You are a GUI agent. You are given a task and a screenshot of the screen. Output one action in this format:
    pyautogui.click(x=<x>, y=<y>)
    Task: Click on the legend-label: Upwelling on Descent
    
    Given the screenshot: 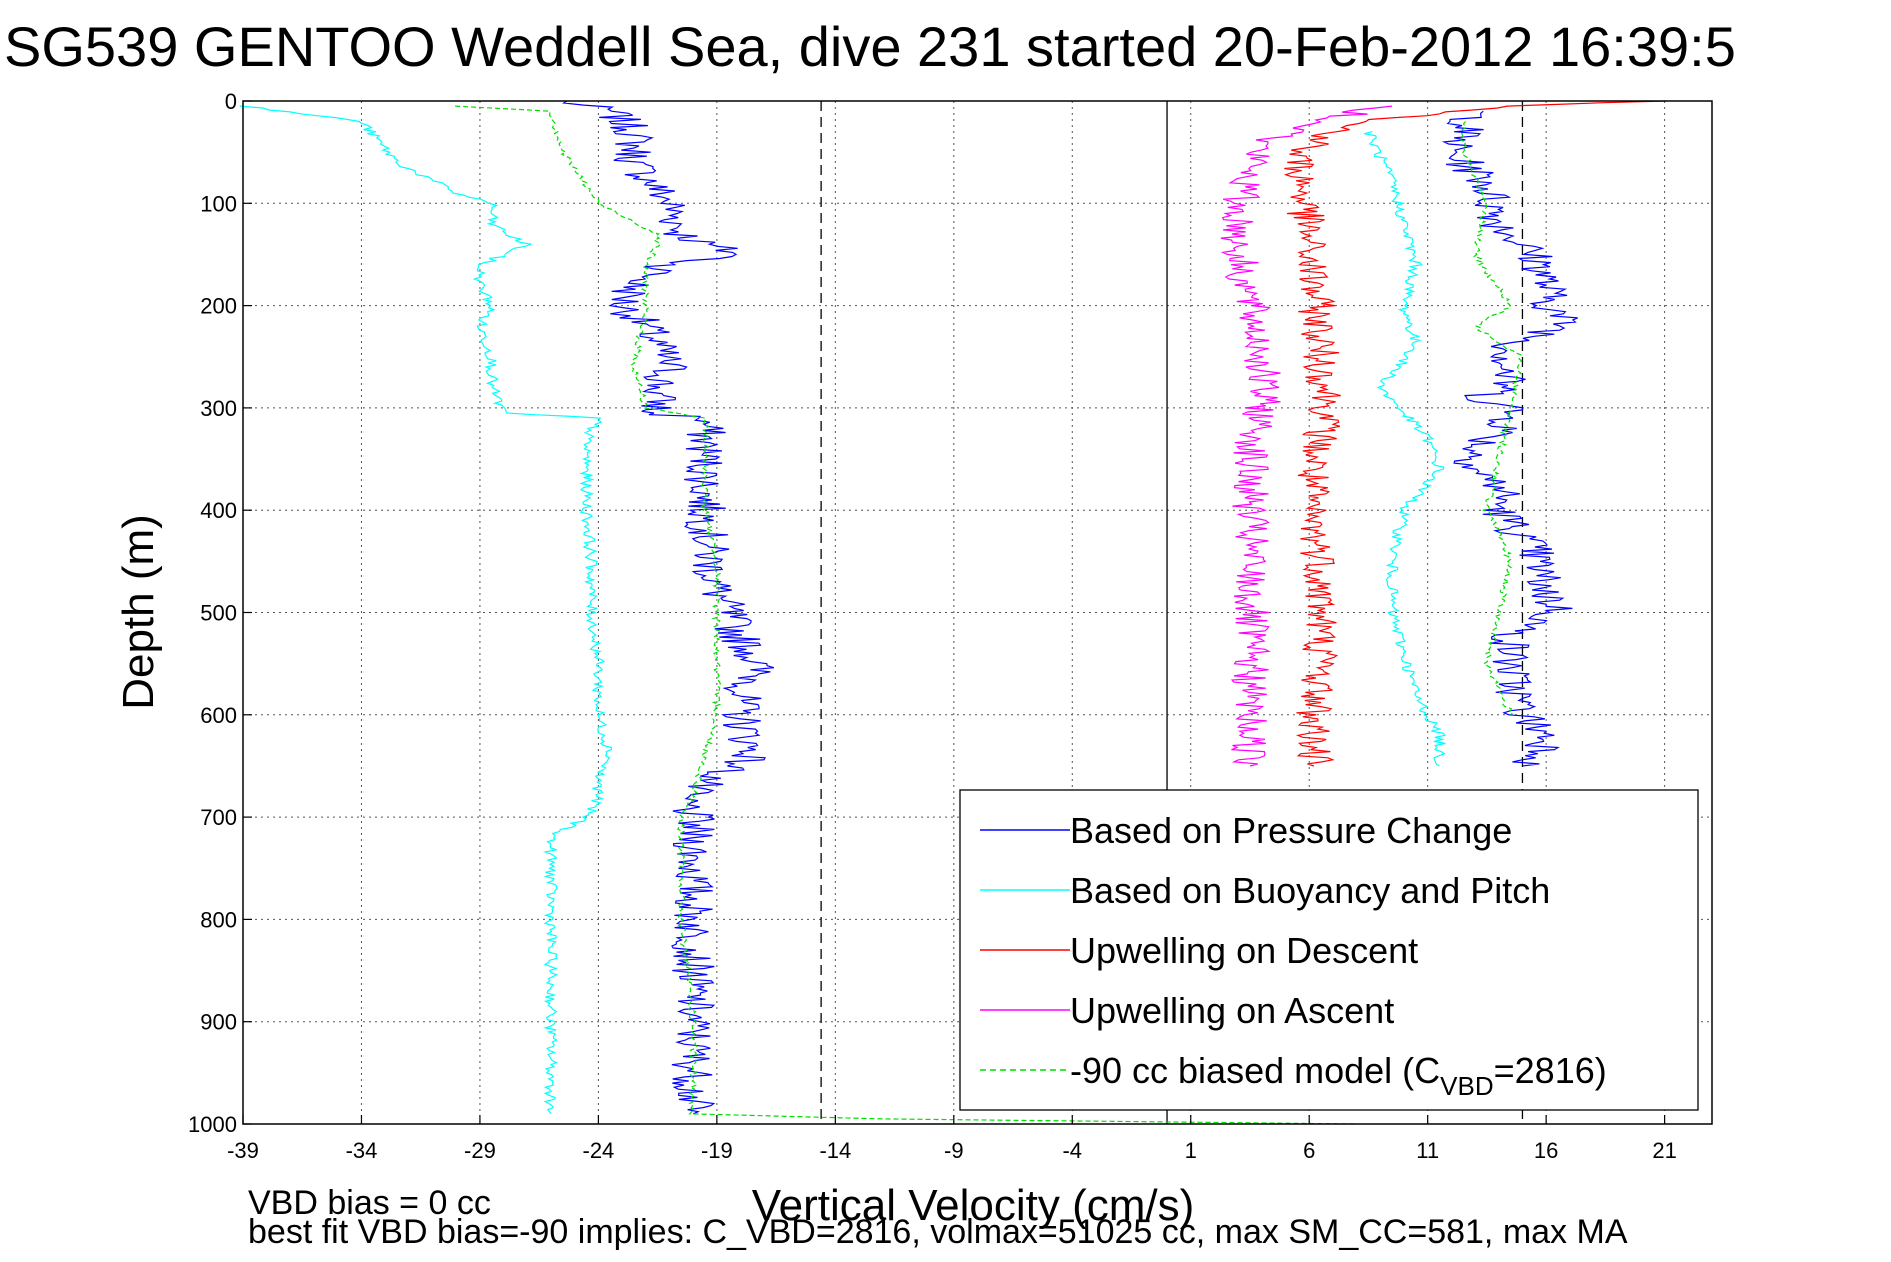 What is the action you would take?
    pyautogui.click(x=1244, y=950)
    